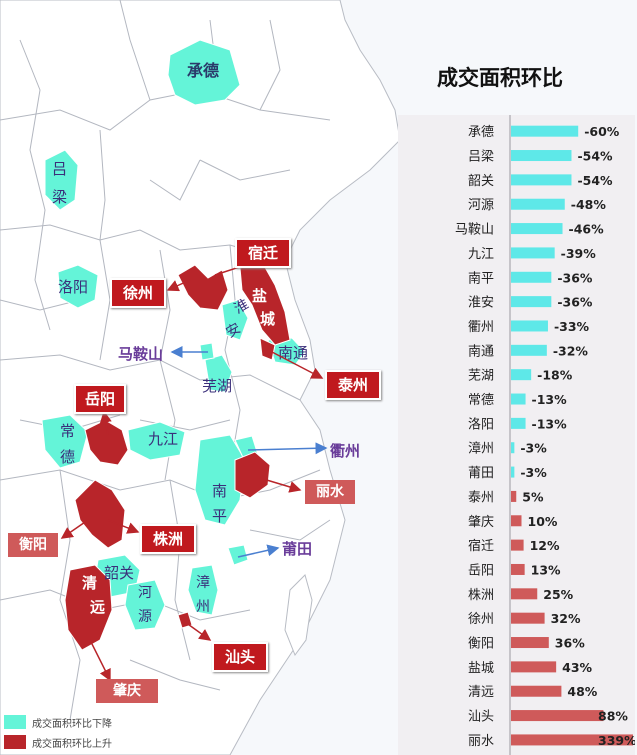 This screenshot has height=755, width=637. I want to click on callout-lishui: 丽水, so click(330, 492).